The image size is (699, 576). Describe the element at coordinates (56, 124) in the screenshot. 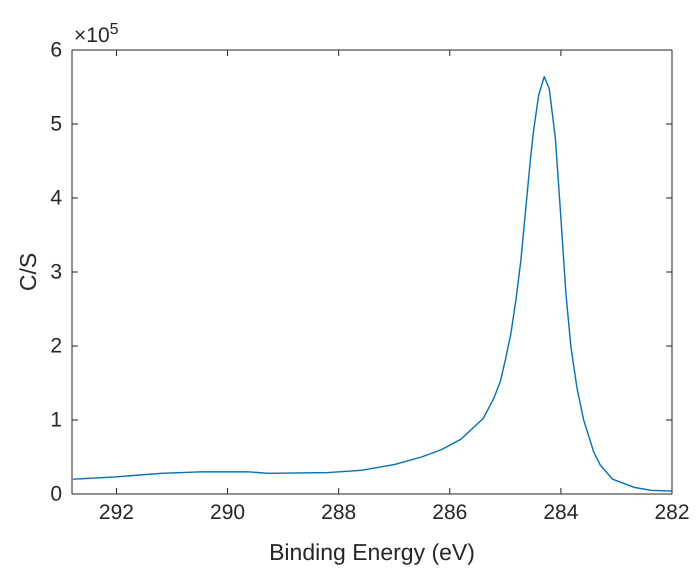

I see `y-tick-label: 5` at that location.